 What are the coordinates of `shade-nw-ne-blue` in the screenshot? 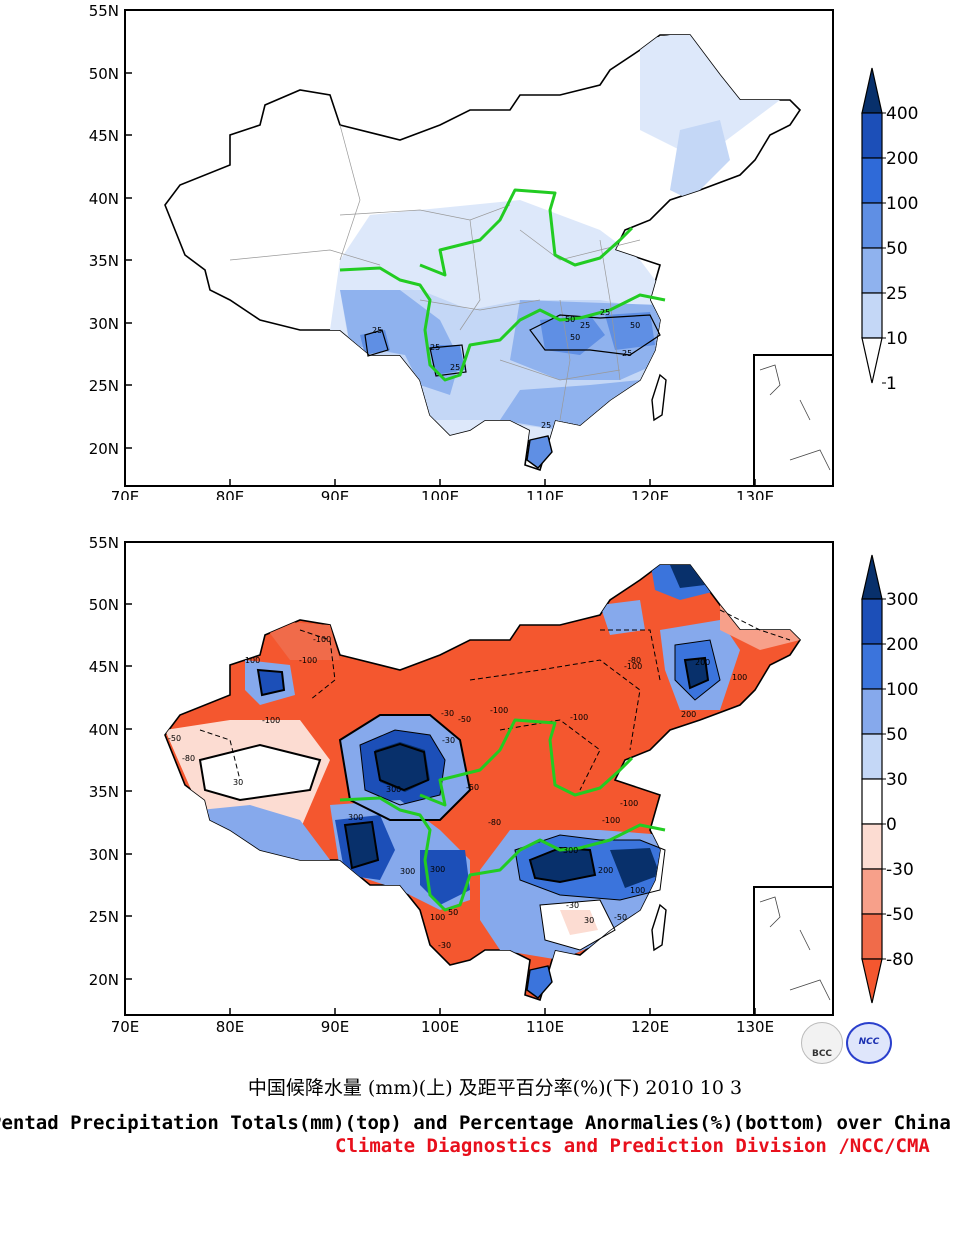 It's located at (622, 617).